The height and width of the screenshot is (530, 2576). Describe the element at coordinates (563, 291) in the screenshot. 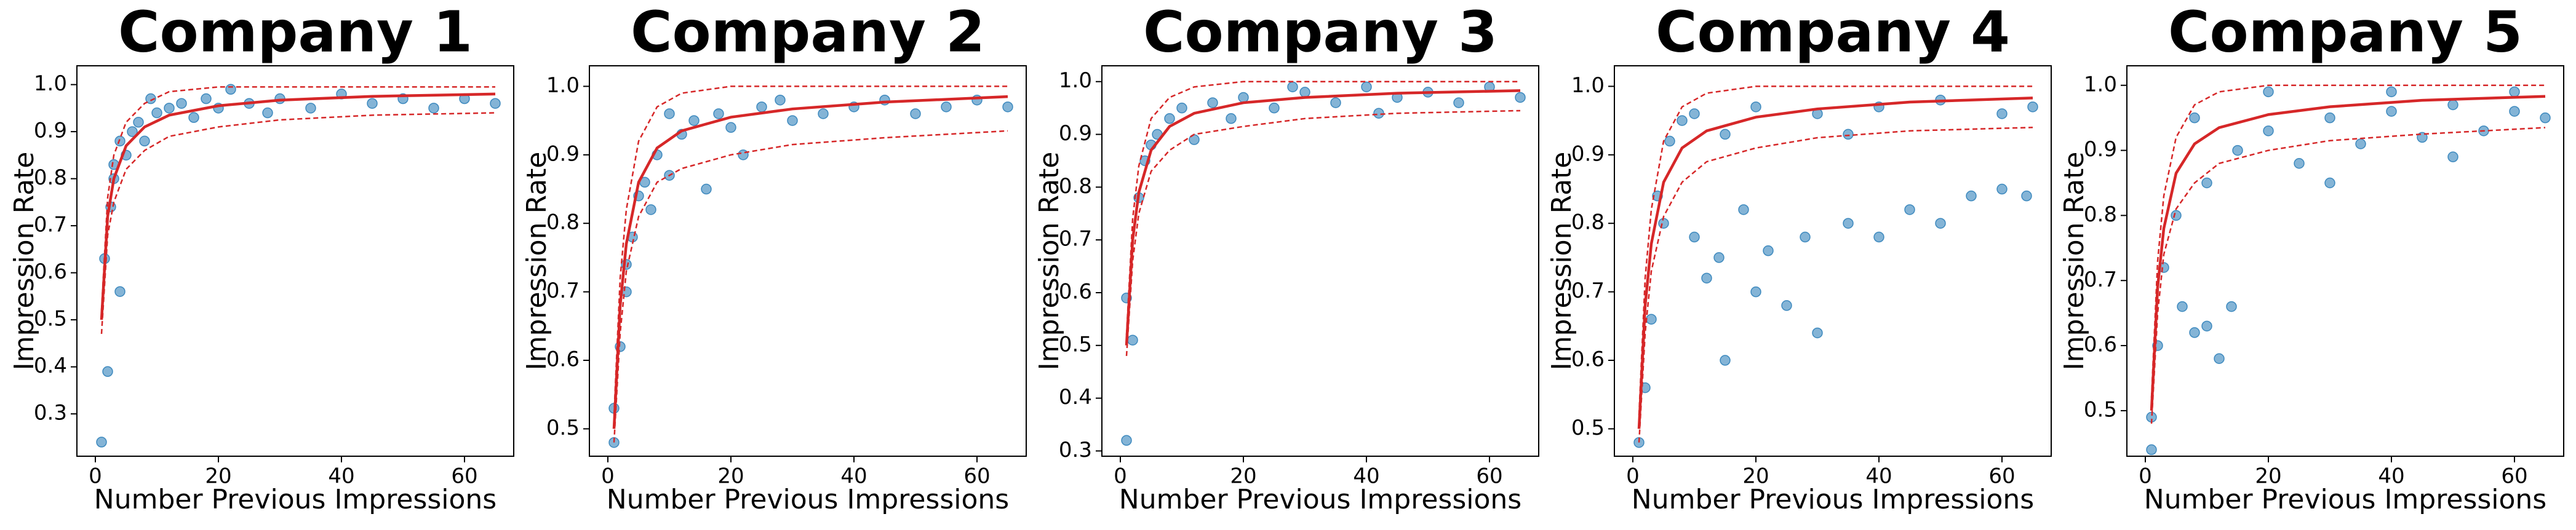

I see `y-tick-label: 0.7` at that location.